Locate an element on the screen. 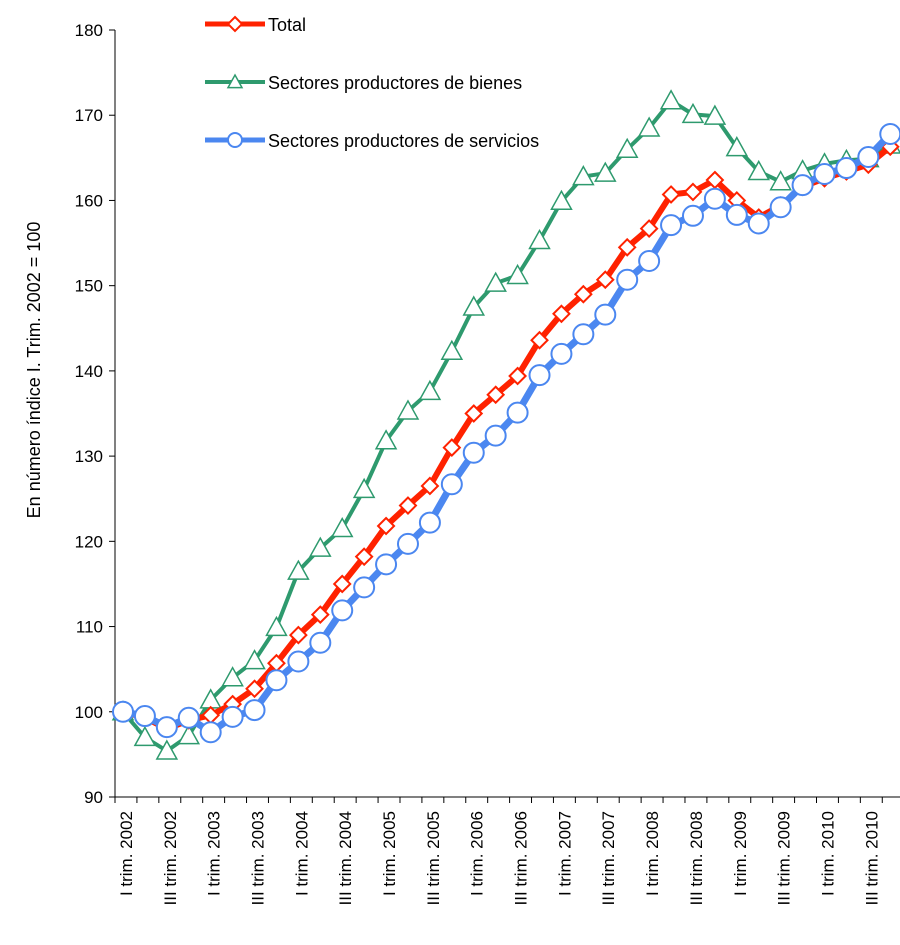 Image resolution: width=900 pixels, height=945 pixels. x-tick-label: I trim. 2005 is located at coordinates (389, 853).